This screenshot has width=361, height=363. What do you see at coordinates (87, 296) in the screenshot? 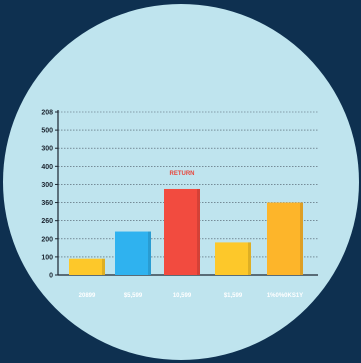
I see `x-category-label: 20899` at bounding box center [87, 296].